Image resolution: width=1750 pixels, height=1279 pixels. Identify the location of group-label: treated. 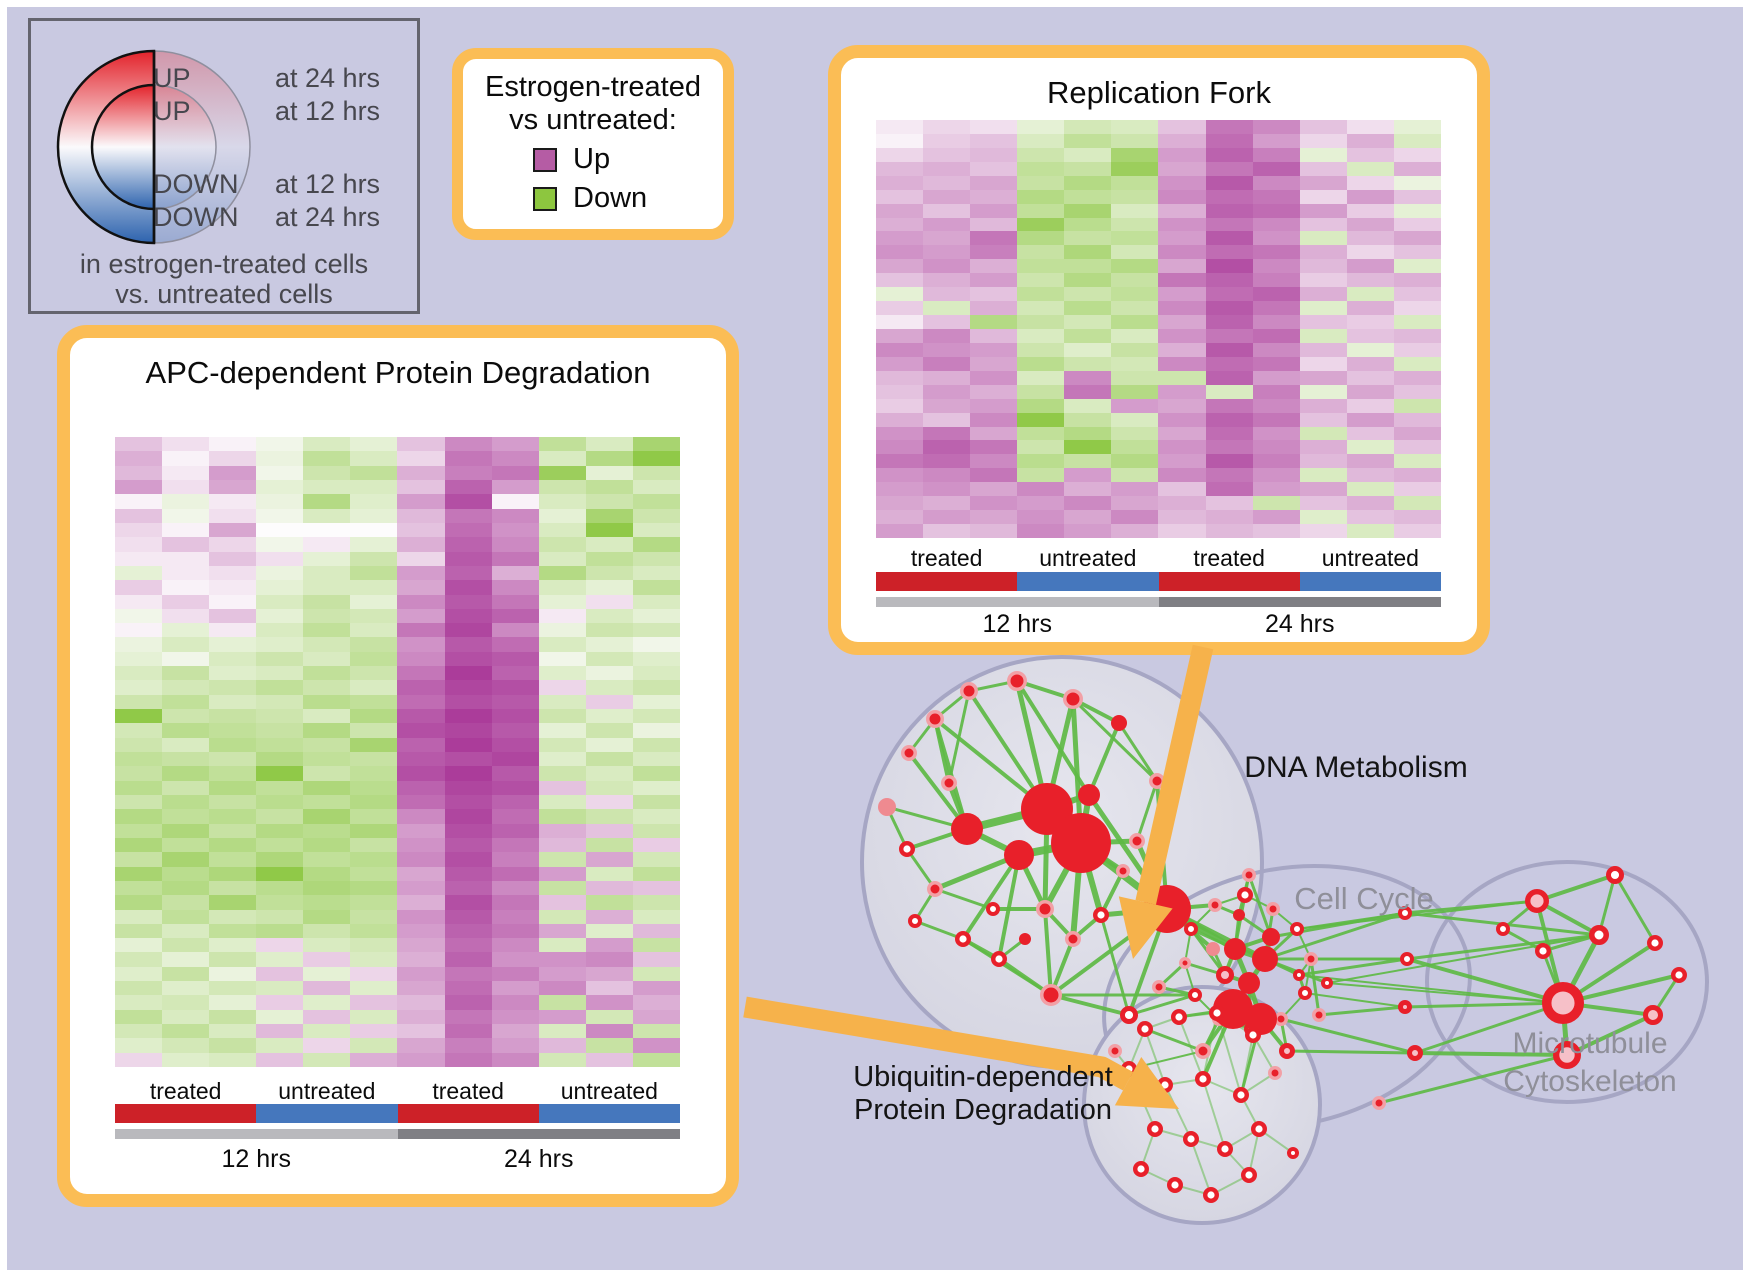
(468, 1091).